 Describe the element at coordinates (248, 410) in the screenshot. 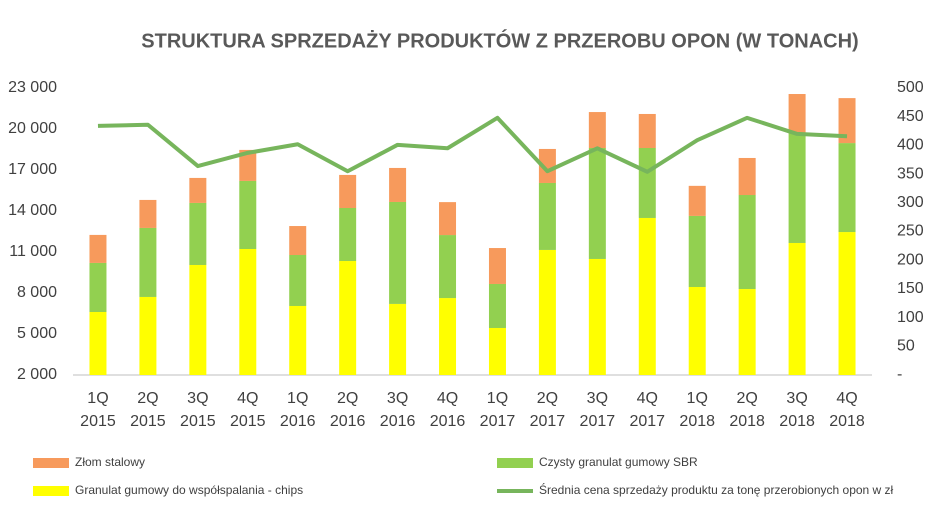

I see `x-tick-label: 4Q 2015` at that location.